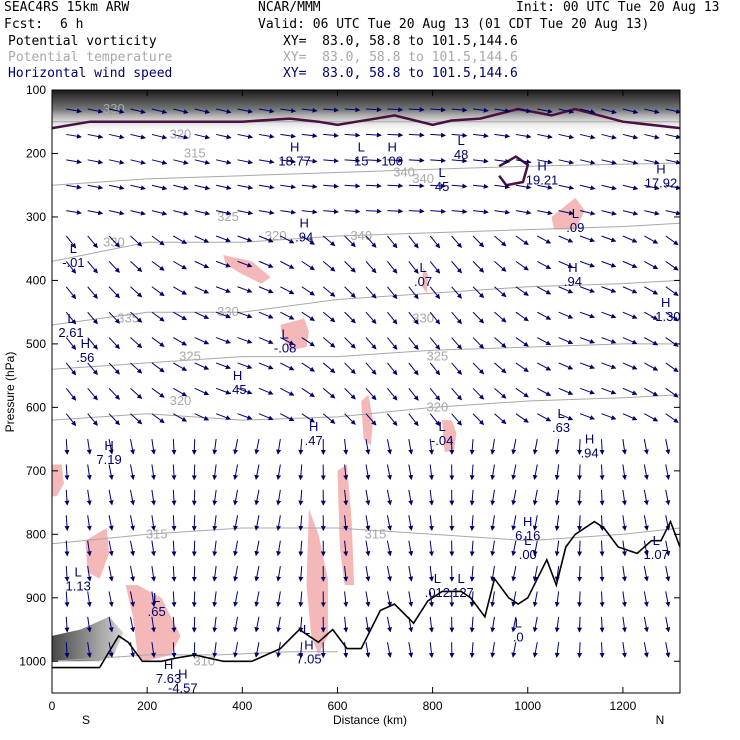  Describe the element at coordinates (442, 440) in the screenshot. I see `pv-extremum-value: -.04` at that location.